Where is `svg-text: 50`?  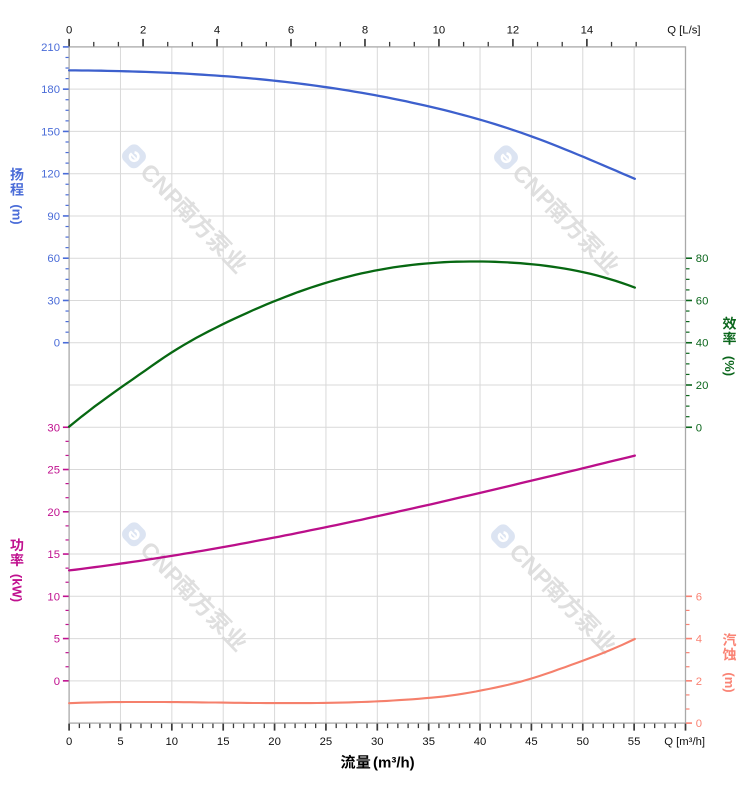
svg-text: 50 is located at coordinates (583, 742).